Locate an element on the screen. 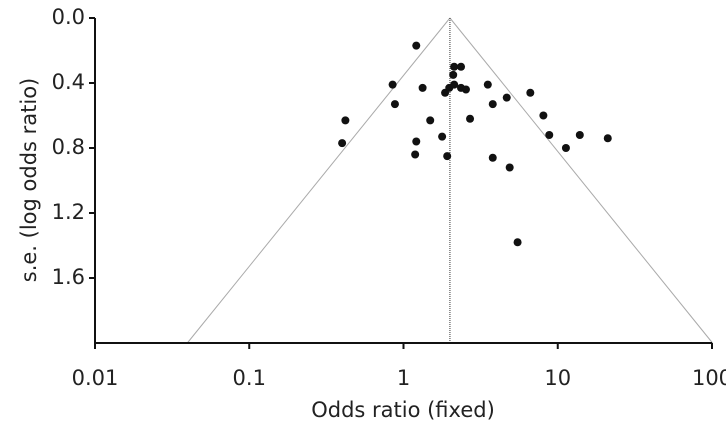  y-tick-label: 0.0 is located at coordinates (68, 17).